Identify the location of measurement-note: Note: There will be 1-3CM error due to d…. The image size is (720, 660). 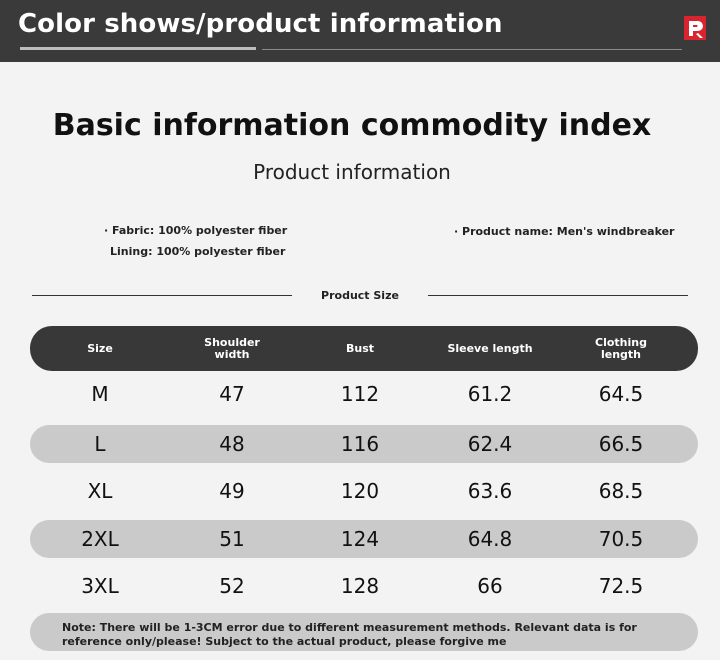
(364, 632).